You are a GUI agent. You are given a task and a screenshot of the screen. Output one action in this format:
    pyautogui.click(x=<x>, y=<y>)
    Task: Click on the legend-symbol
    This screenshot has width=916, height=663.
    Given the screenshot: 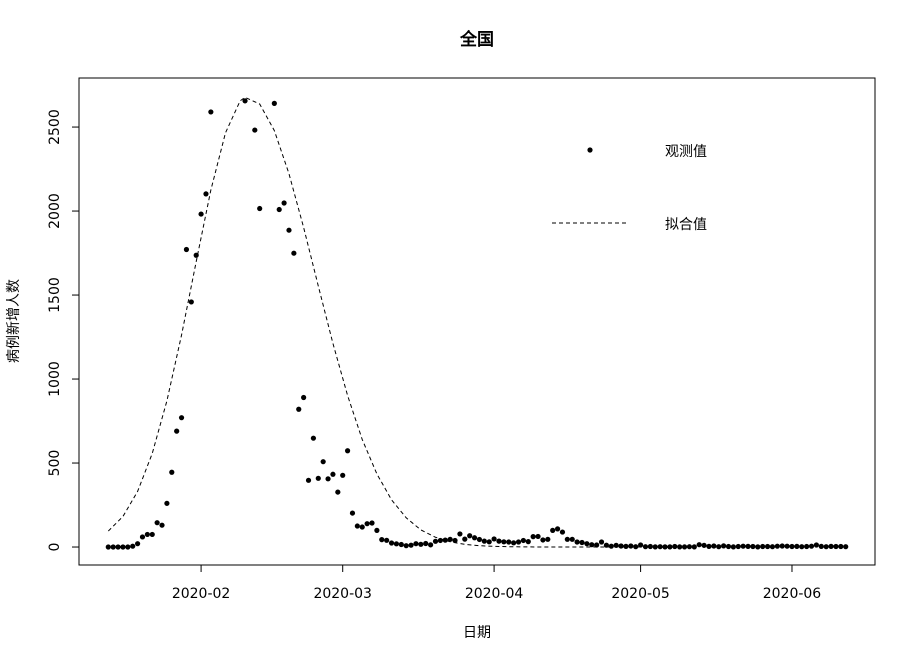 What is the action you would take?
    pyautogui.click(x=590, y=150)
    